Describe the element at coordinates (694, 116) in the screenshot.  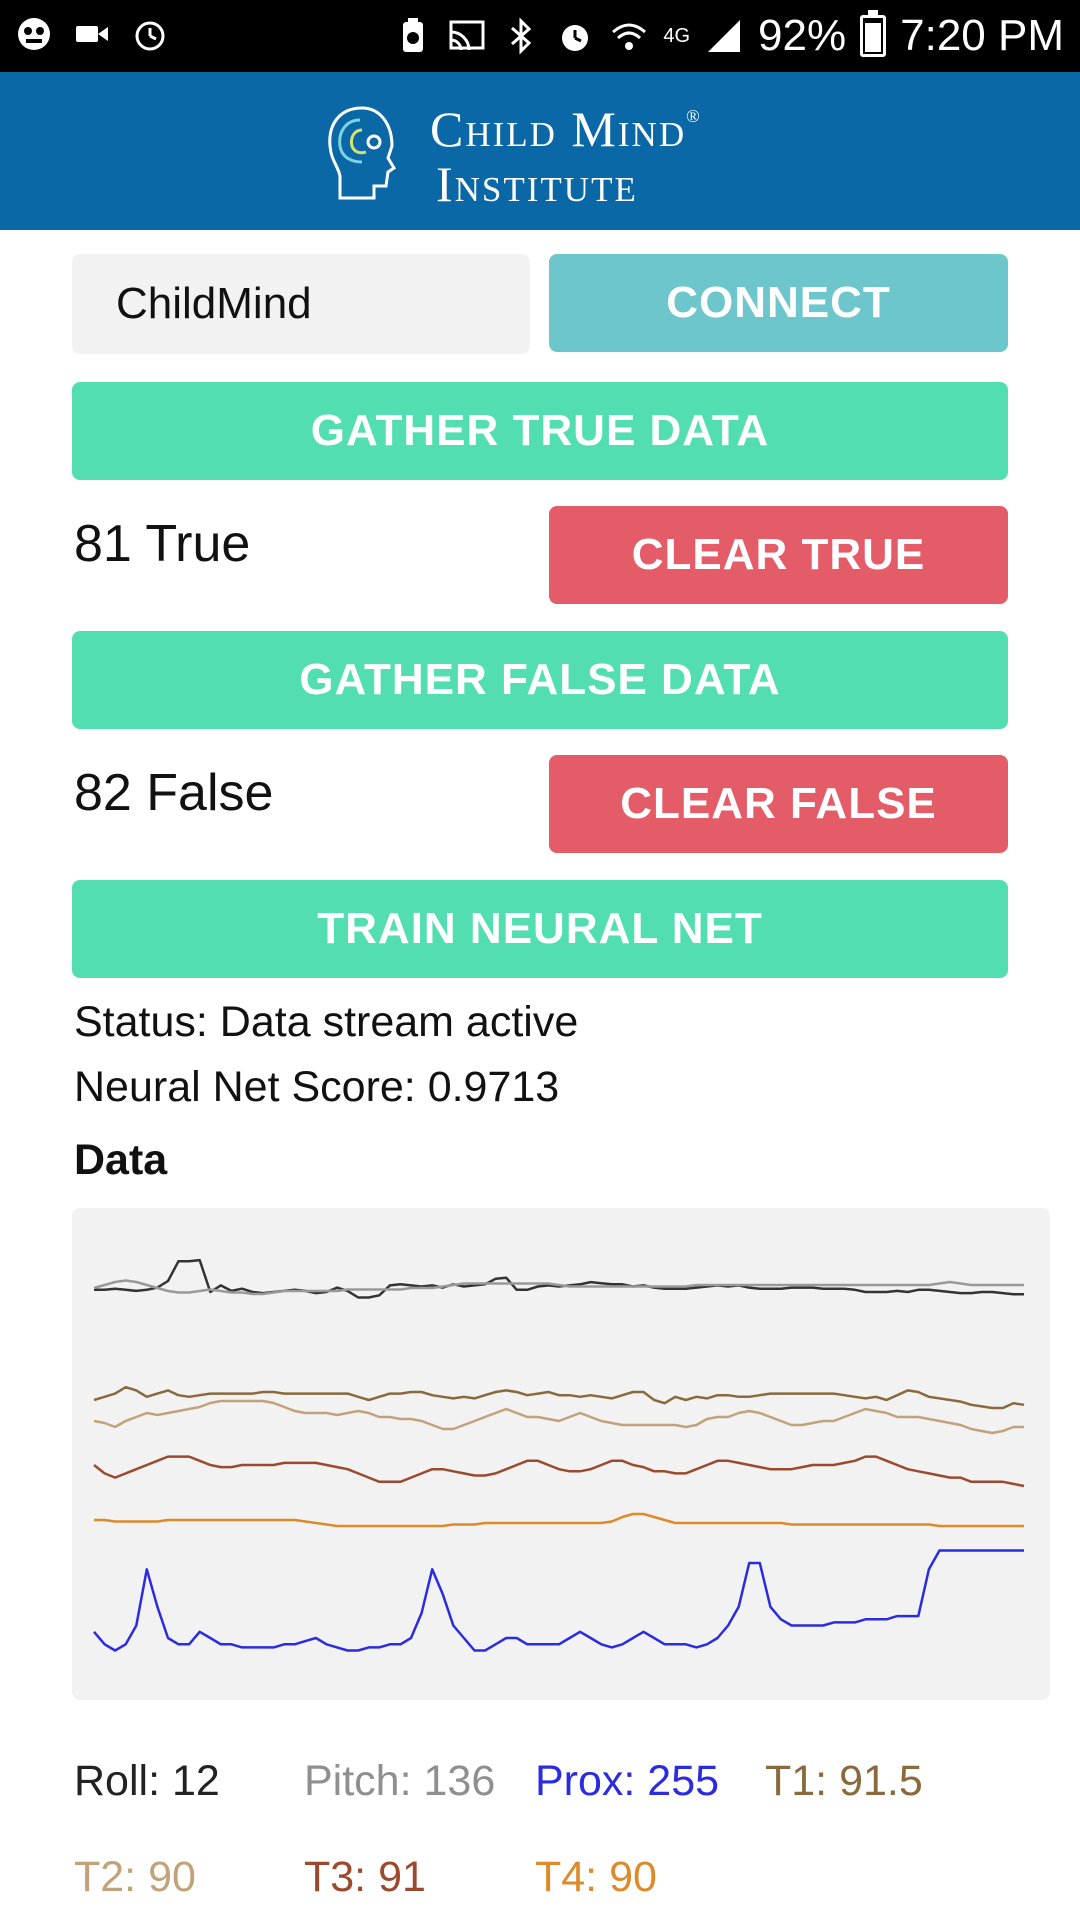
I see `registered-mark: ®` at that location.